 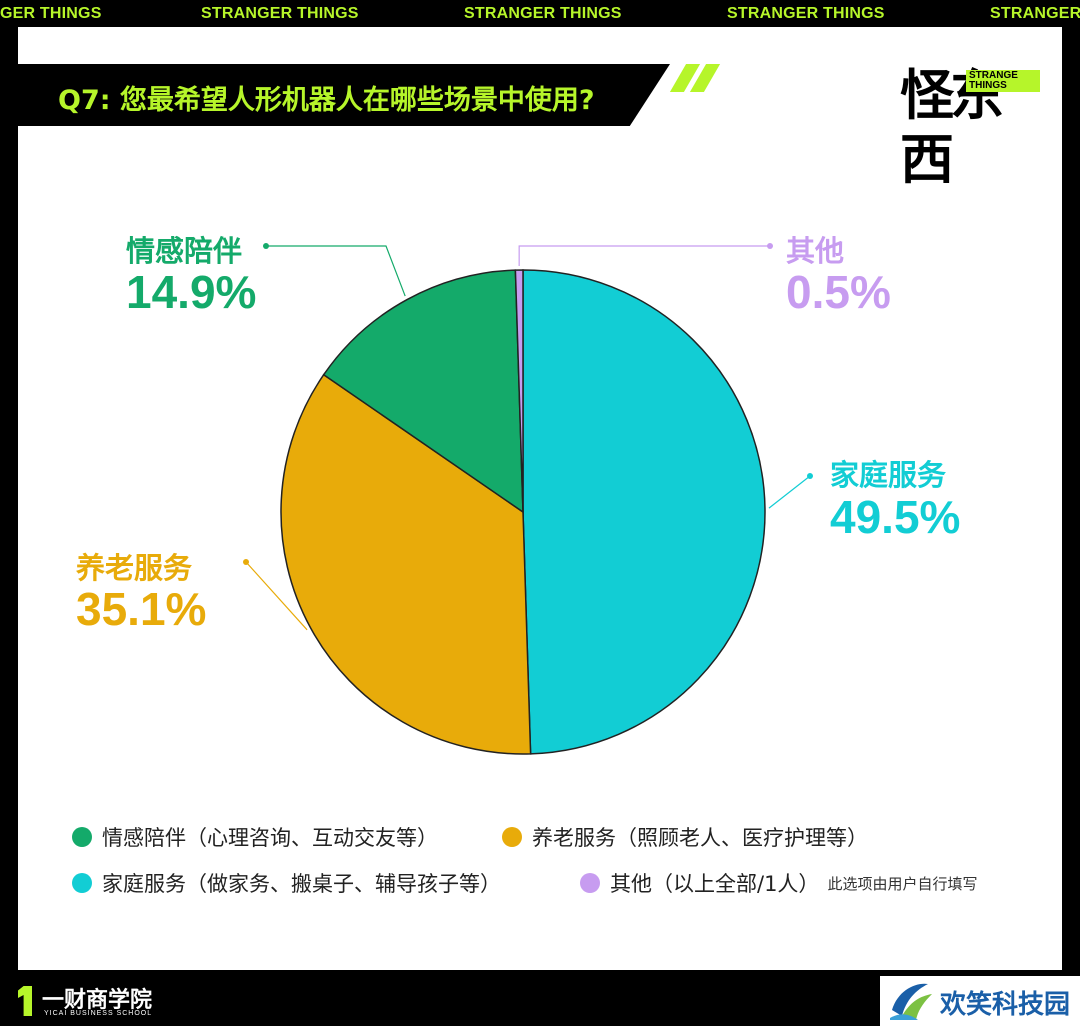 What do you see at coordinates (895, 517) in the screenshot?
I see `slice-percent-home: 49.5%` at bounding box center [895, 517].